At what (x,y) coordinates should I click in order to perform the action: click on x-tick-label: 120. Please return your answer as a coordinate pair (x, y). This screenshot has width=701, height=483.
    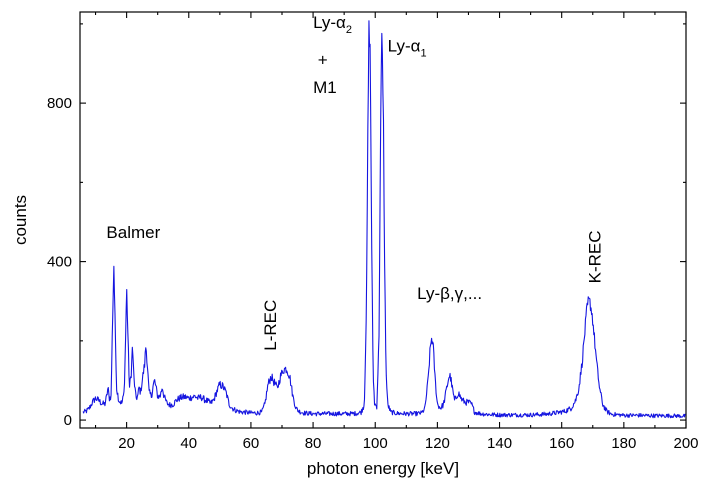
    Looking at the image, I should click on (437, 443).